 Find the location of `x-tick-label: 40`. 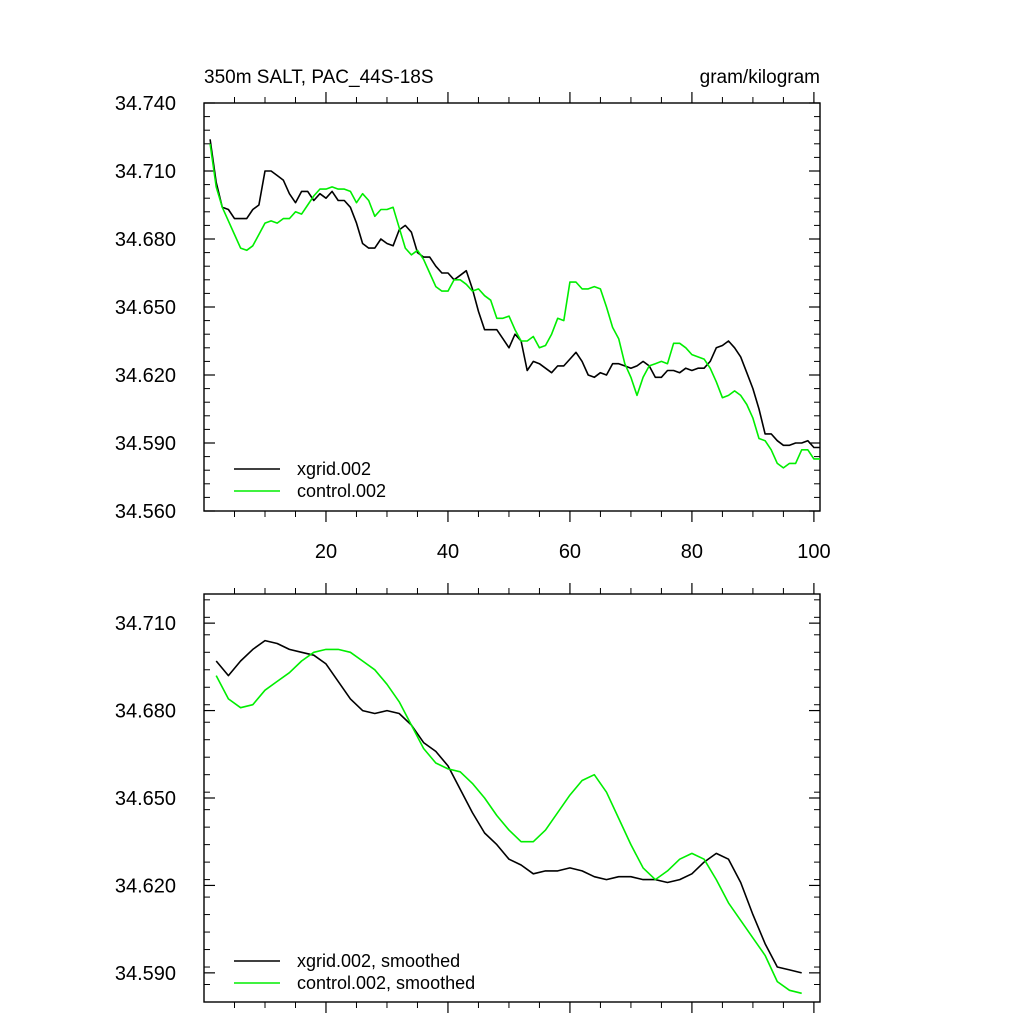

x-tick-label: 40 is located at coordinates (448, 552).